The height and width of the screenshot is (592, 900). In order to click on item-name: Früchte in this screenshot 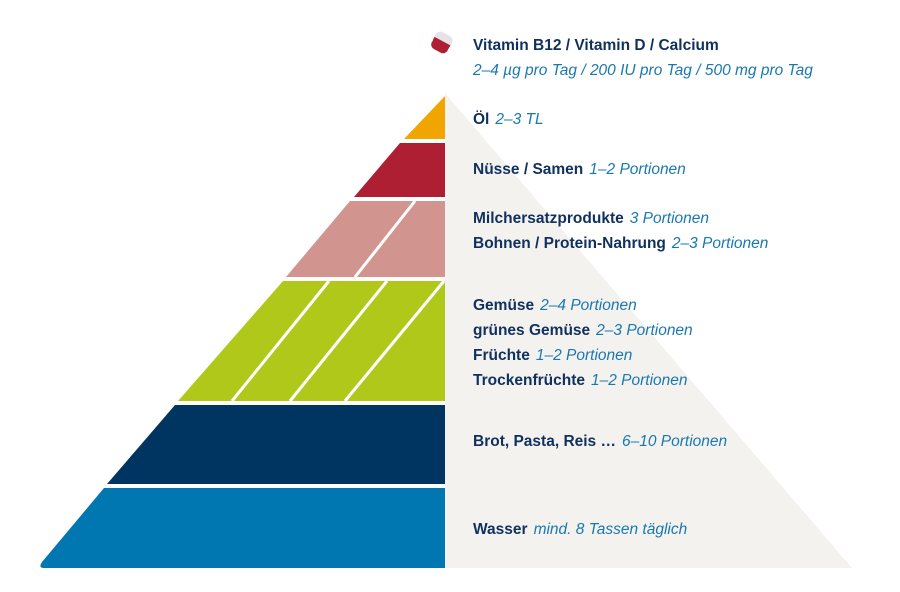, I will do `click(501, 355)`.